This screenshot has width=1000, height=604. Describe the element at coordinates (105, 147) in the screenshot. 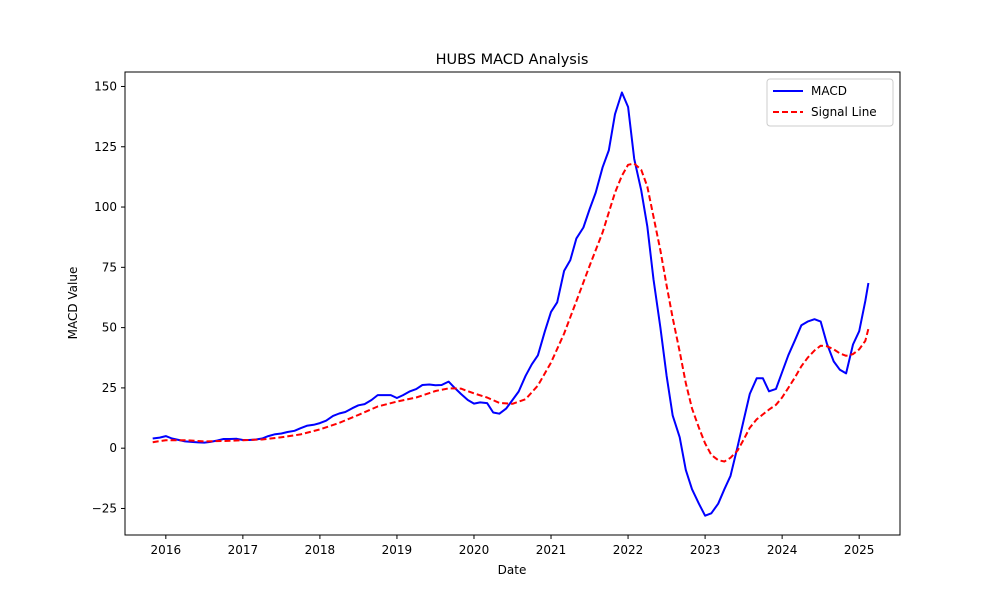

I see `y-tick-label: 125` at that location.